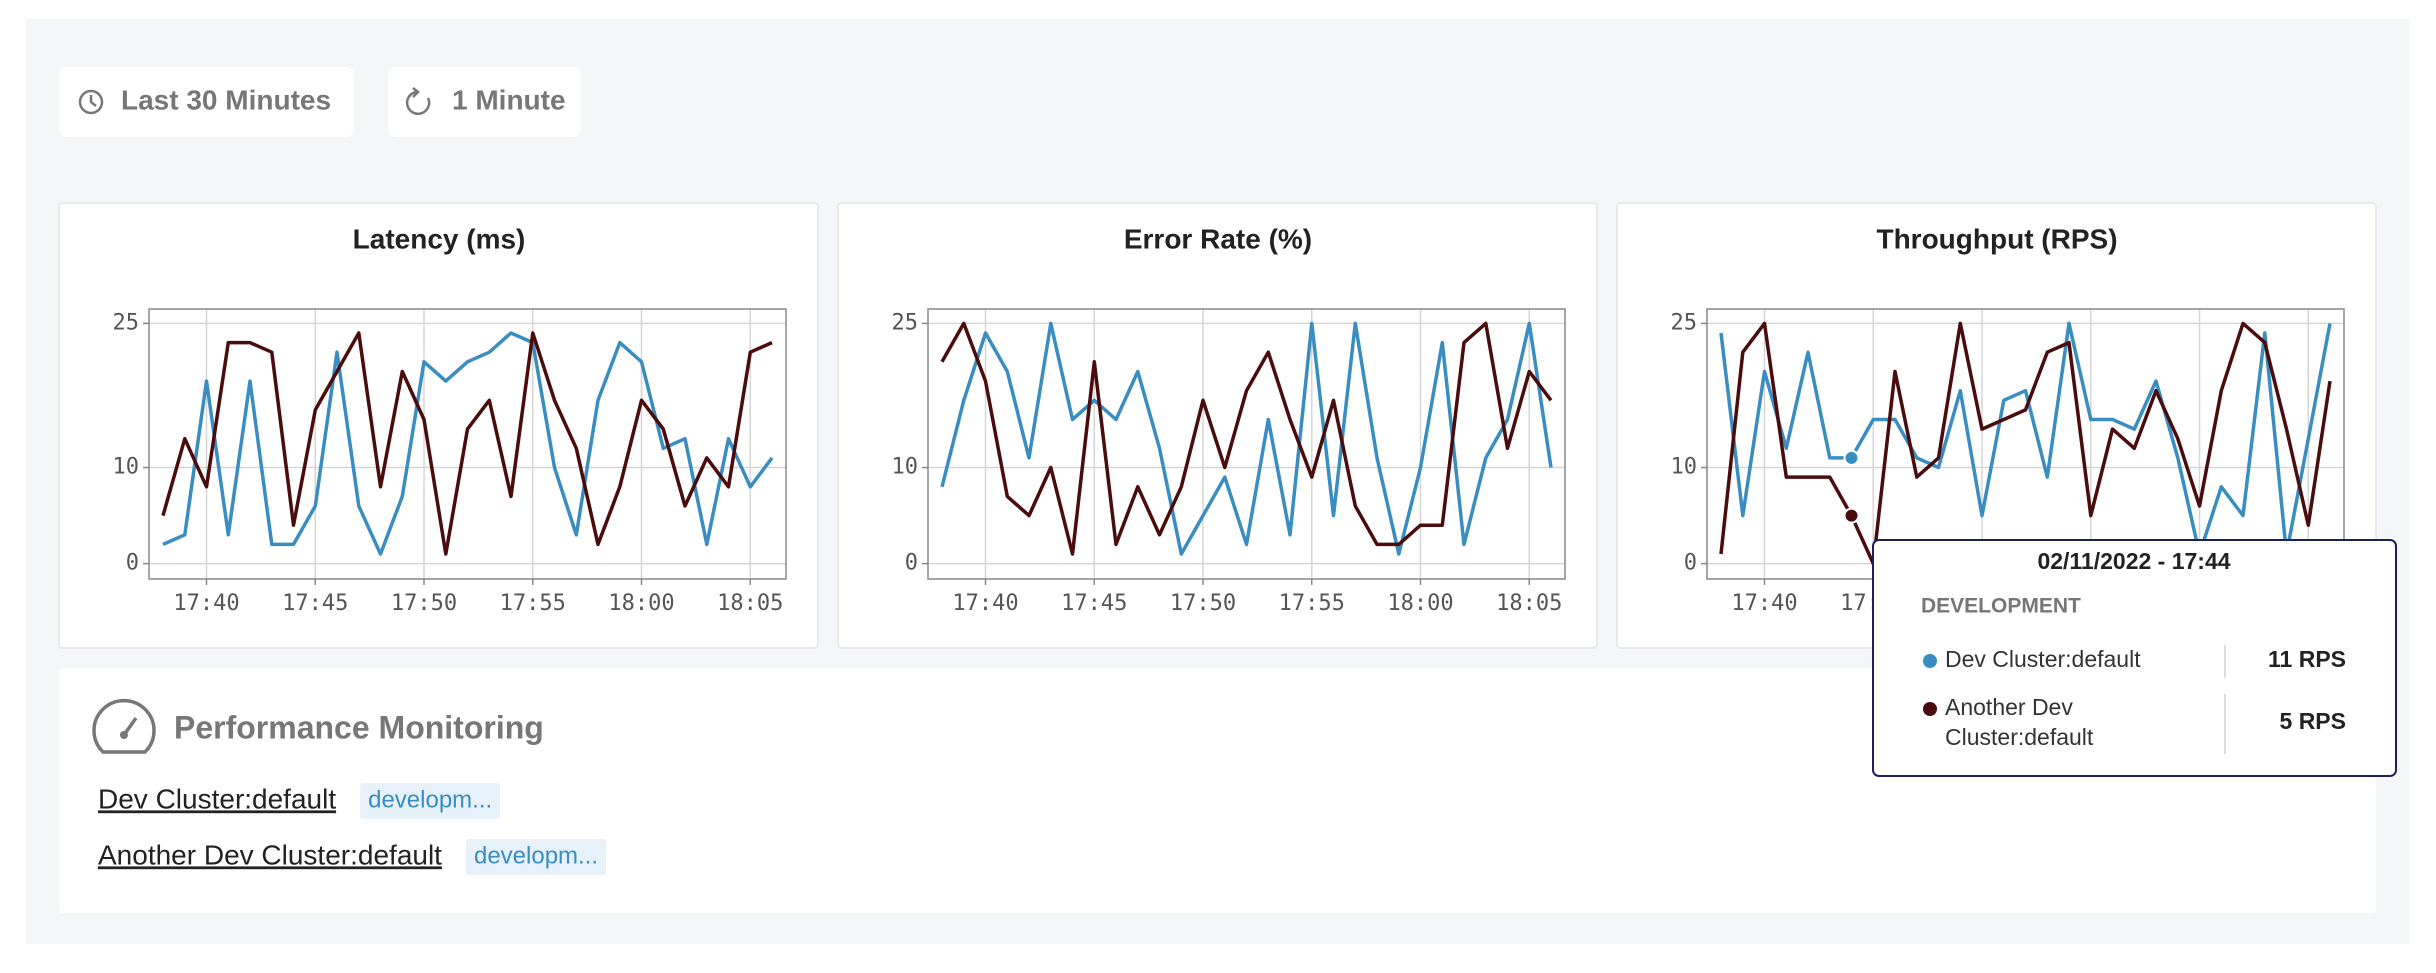 The image size is (2436, 973). Describe the element at coordinates (416, 92) in the screenshot. I see `refresh-arrow` at that location.